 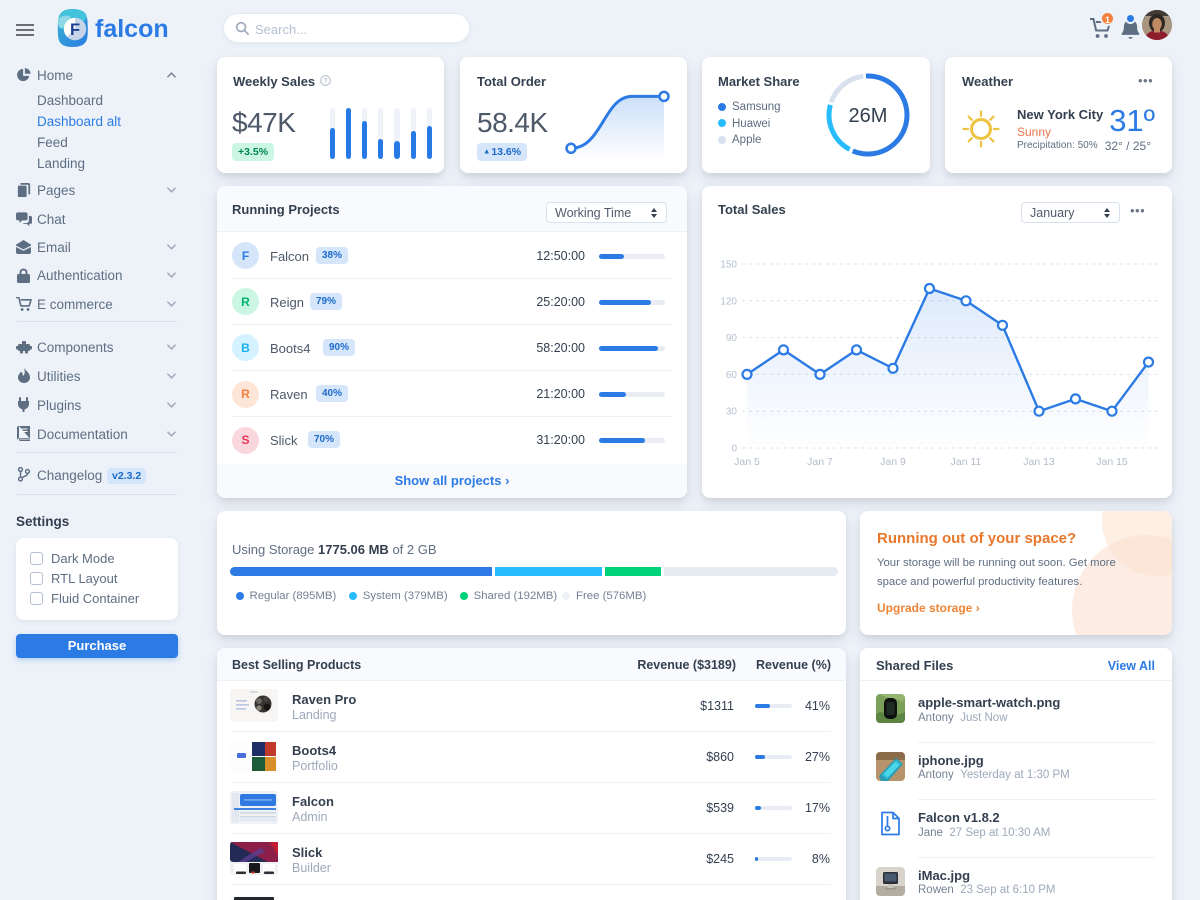 What do you see at coordinates (966, 462) in the screenshot?
I see `svg-text: Jan 11` at bounding box center [966, 462].